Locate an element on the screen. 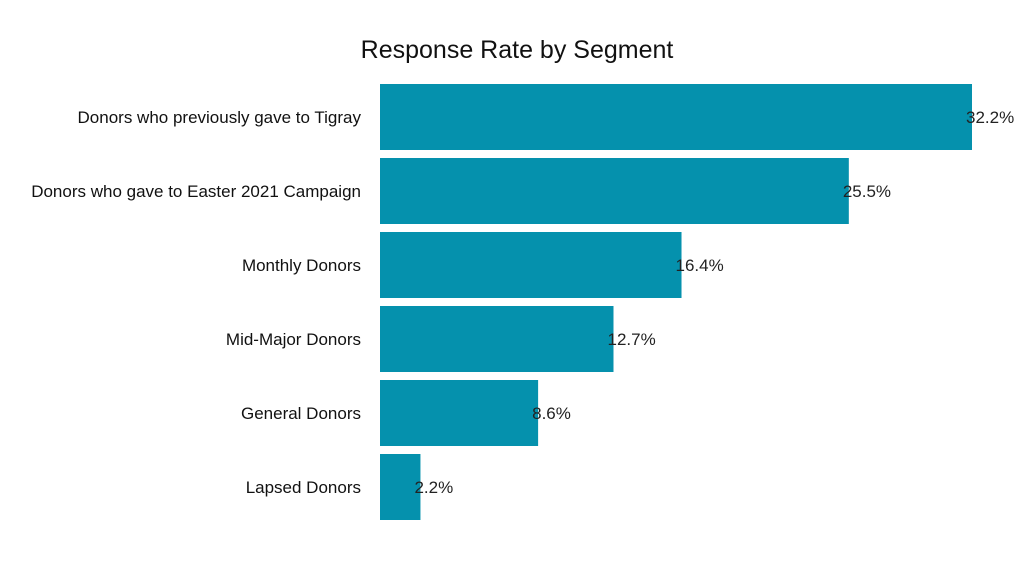 The height and width of the screenshot is (576, 1024). category-label: Donors who previously gave to Tigray is located at coordinates (220, 117).